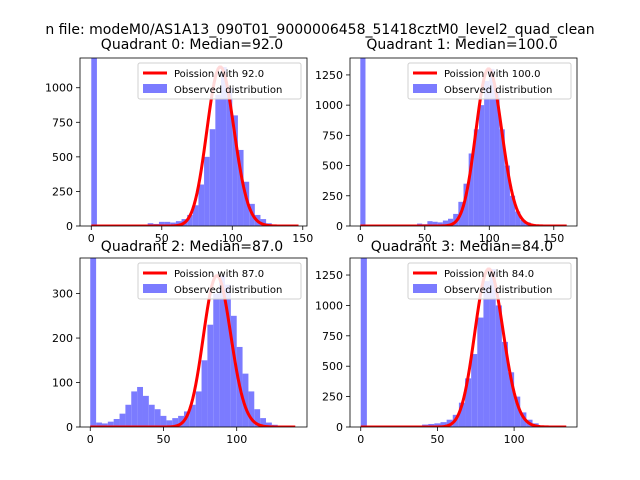 This screenshot has width=640, height=480. I want to click on legend-curve-label: Poission with 92.0, so click(219, 74).